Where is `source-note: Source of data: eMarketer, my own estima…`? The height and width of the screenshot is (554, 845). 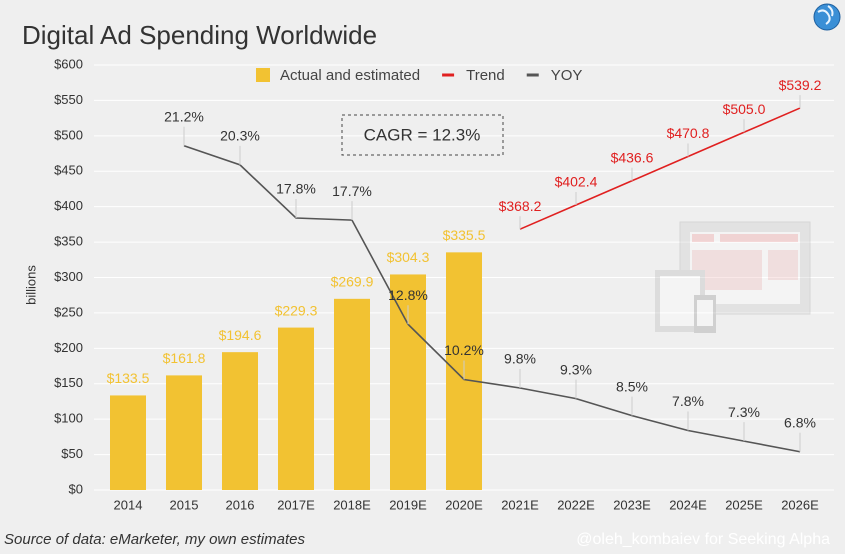 source-note: Source of data: eMarketer, my own estima… is located at coordinates (154, 539).